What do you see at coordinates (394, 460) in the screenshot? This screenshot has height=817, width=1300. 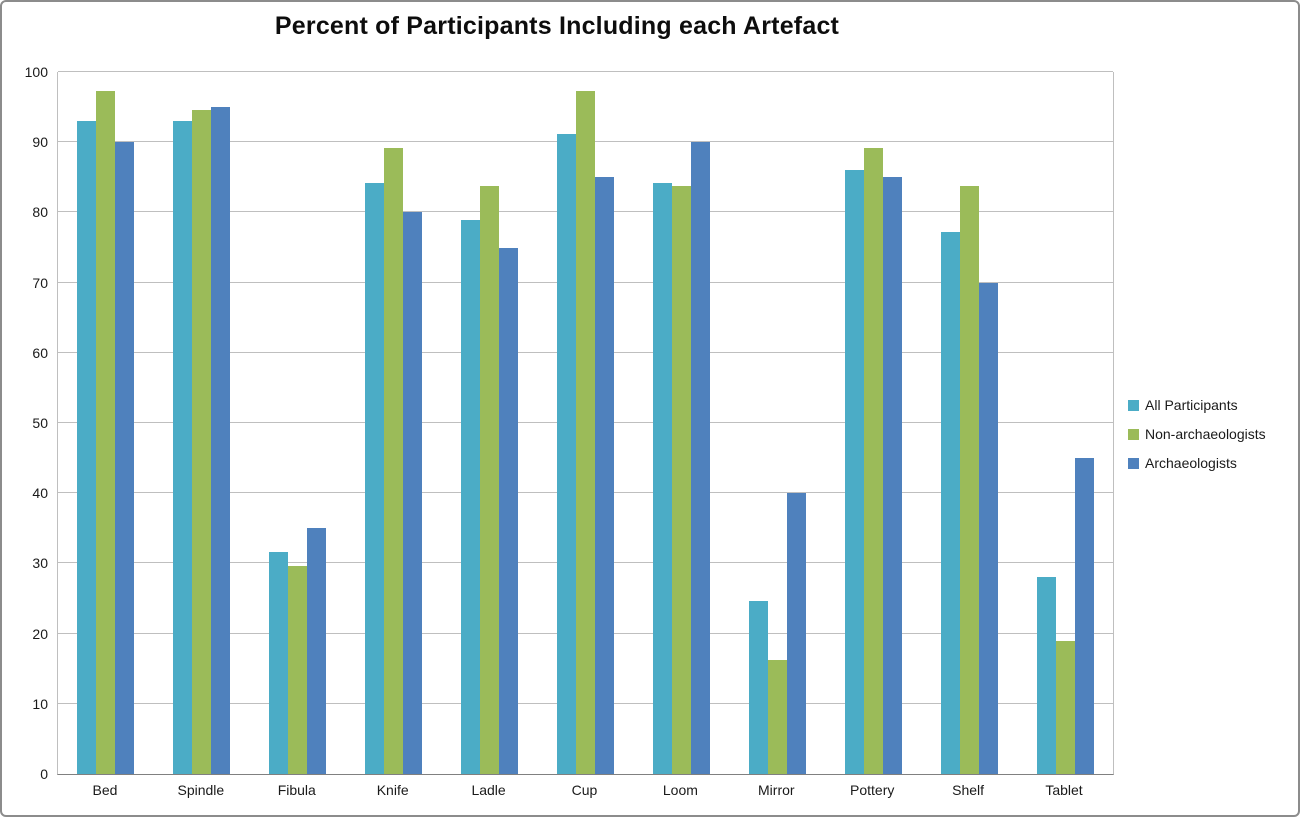 I see `bar-non-archaeologists-knife` at bounding box center [394, 460].